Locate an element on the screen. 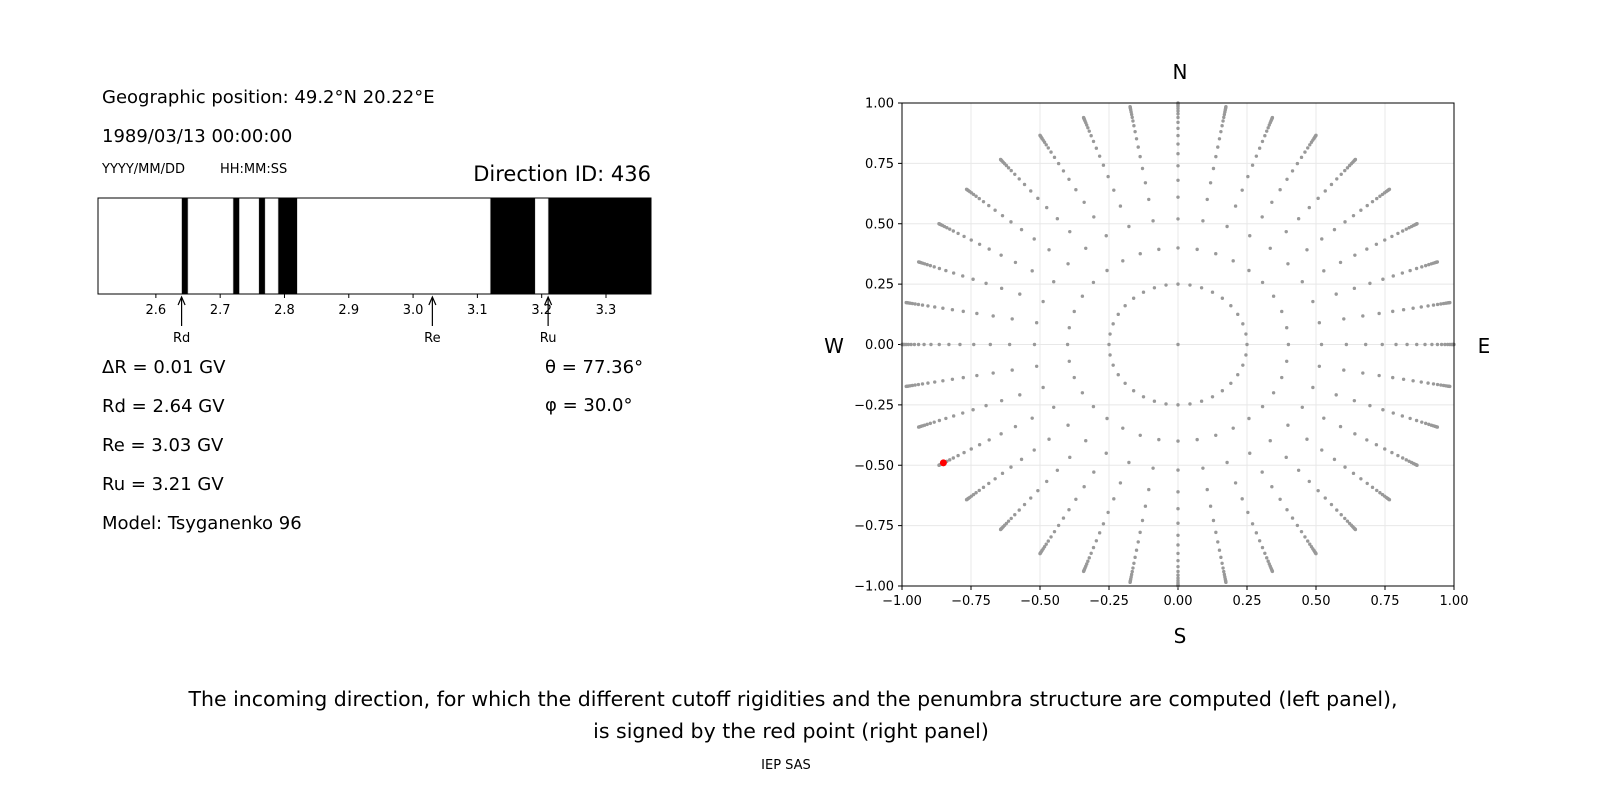  y-tick-label: −0.50 is located at coordinates (874, 466).